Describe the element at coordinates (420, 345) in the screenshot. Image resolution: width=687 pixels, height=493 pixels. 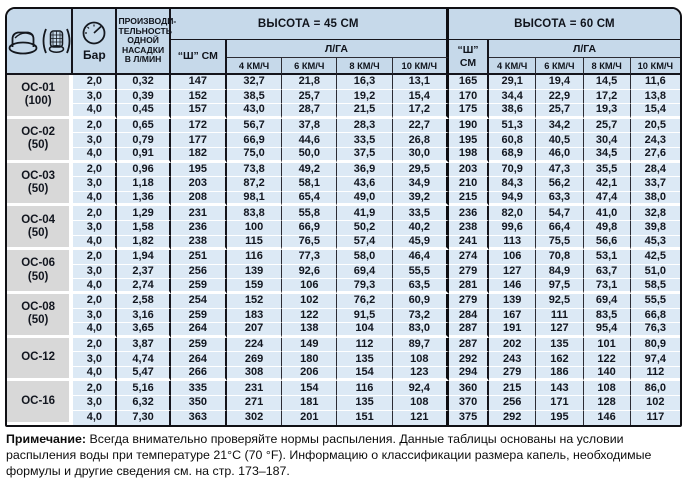
I see `data-cell: 89,7` at that location.